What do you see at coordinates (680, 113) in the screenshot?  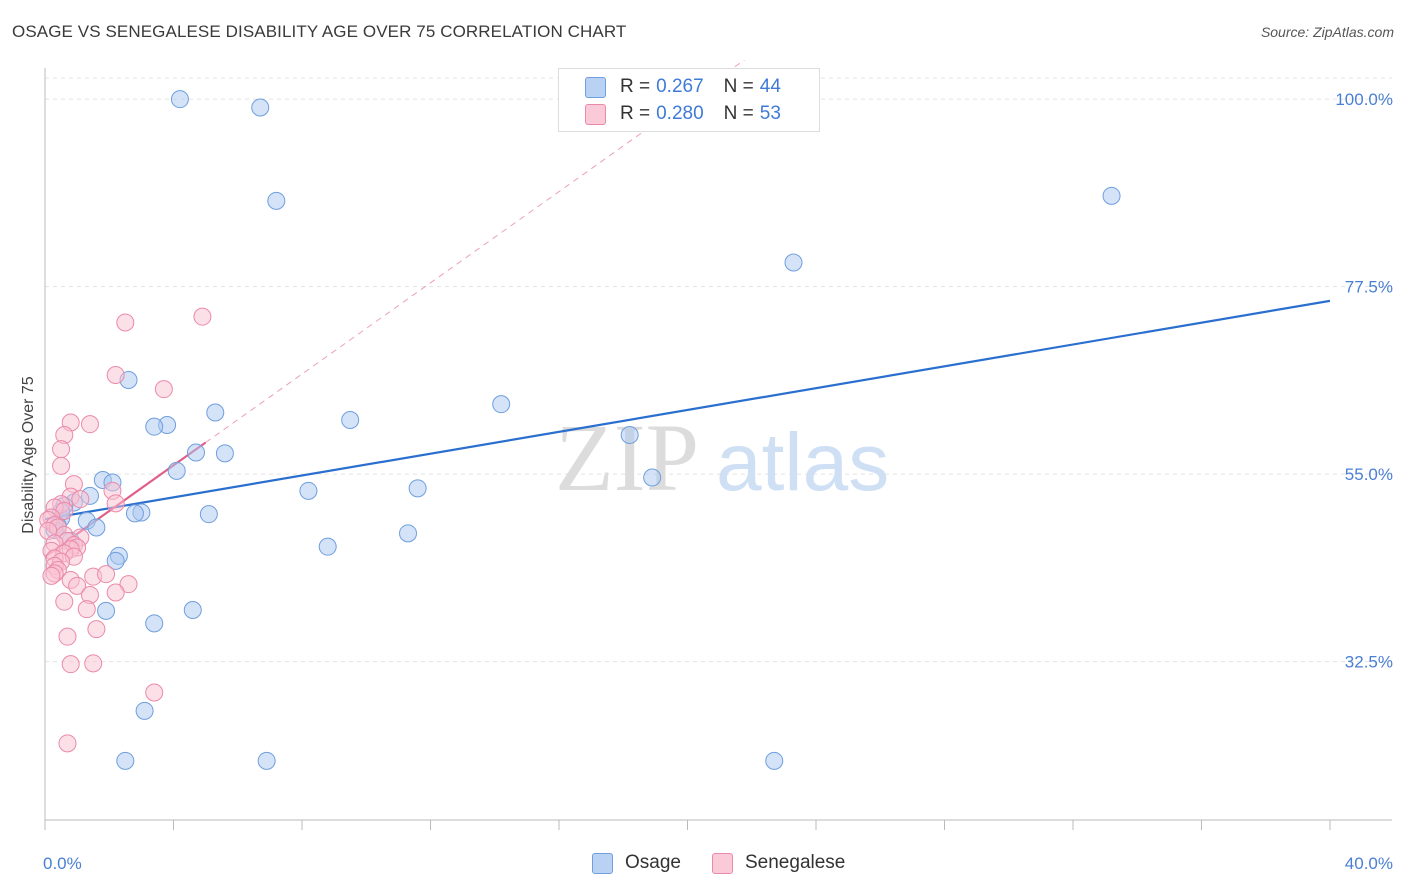 I see `legend-r-value: 0.280` at bounding box center [680, 113].